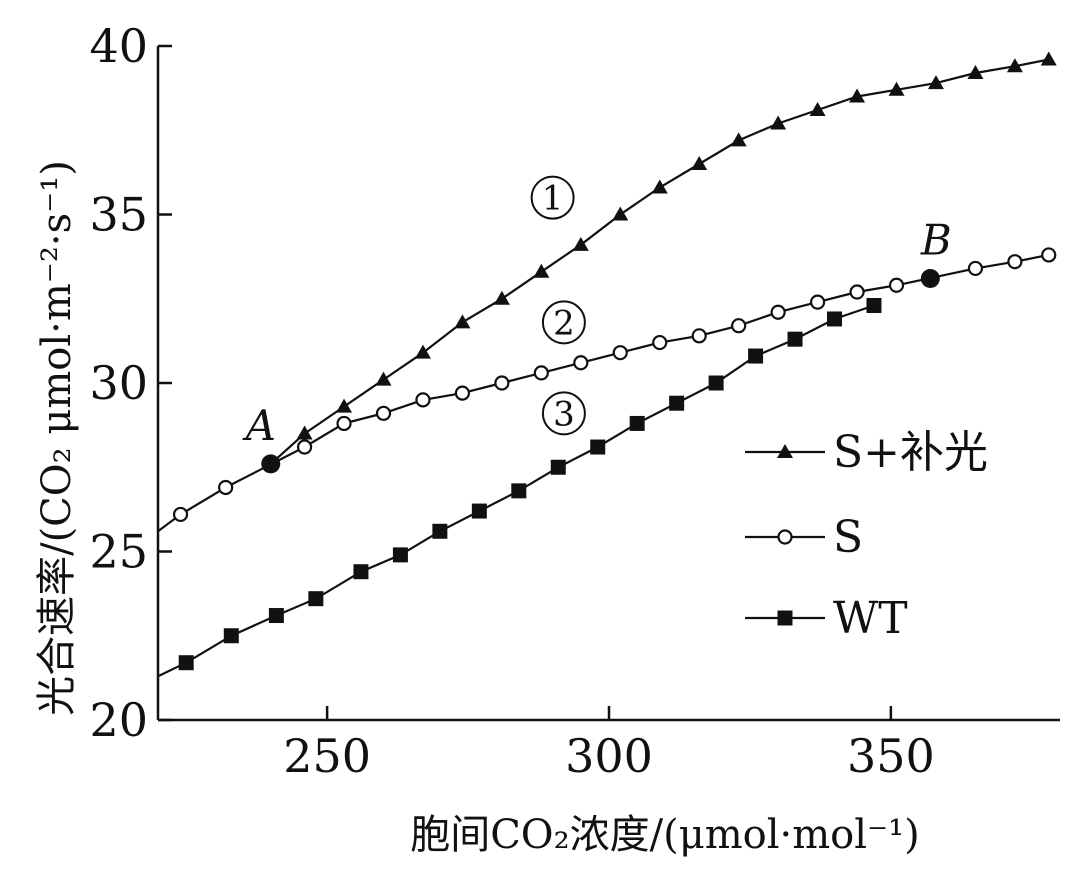  What do you see at coordinates (118, 383) in the screenshot?
I see `y-tick-label: 30` at bounding box center [118, 383].